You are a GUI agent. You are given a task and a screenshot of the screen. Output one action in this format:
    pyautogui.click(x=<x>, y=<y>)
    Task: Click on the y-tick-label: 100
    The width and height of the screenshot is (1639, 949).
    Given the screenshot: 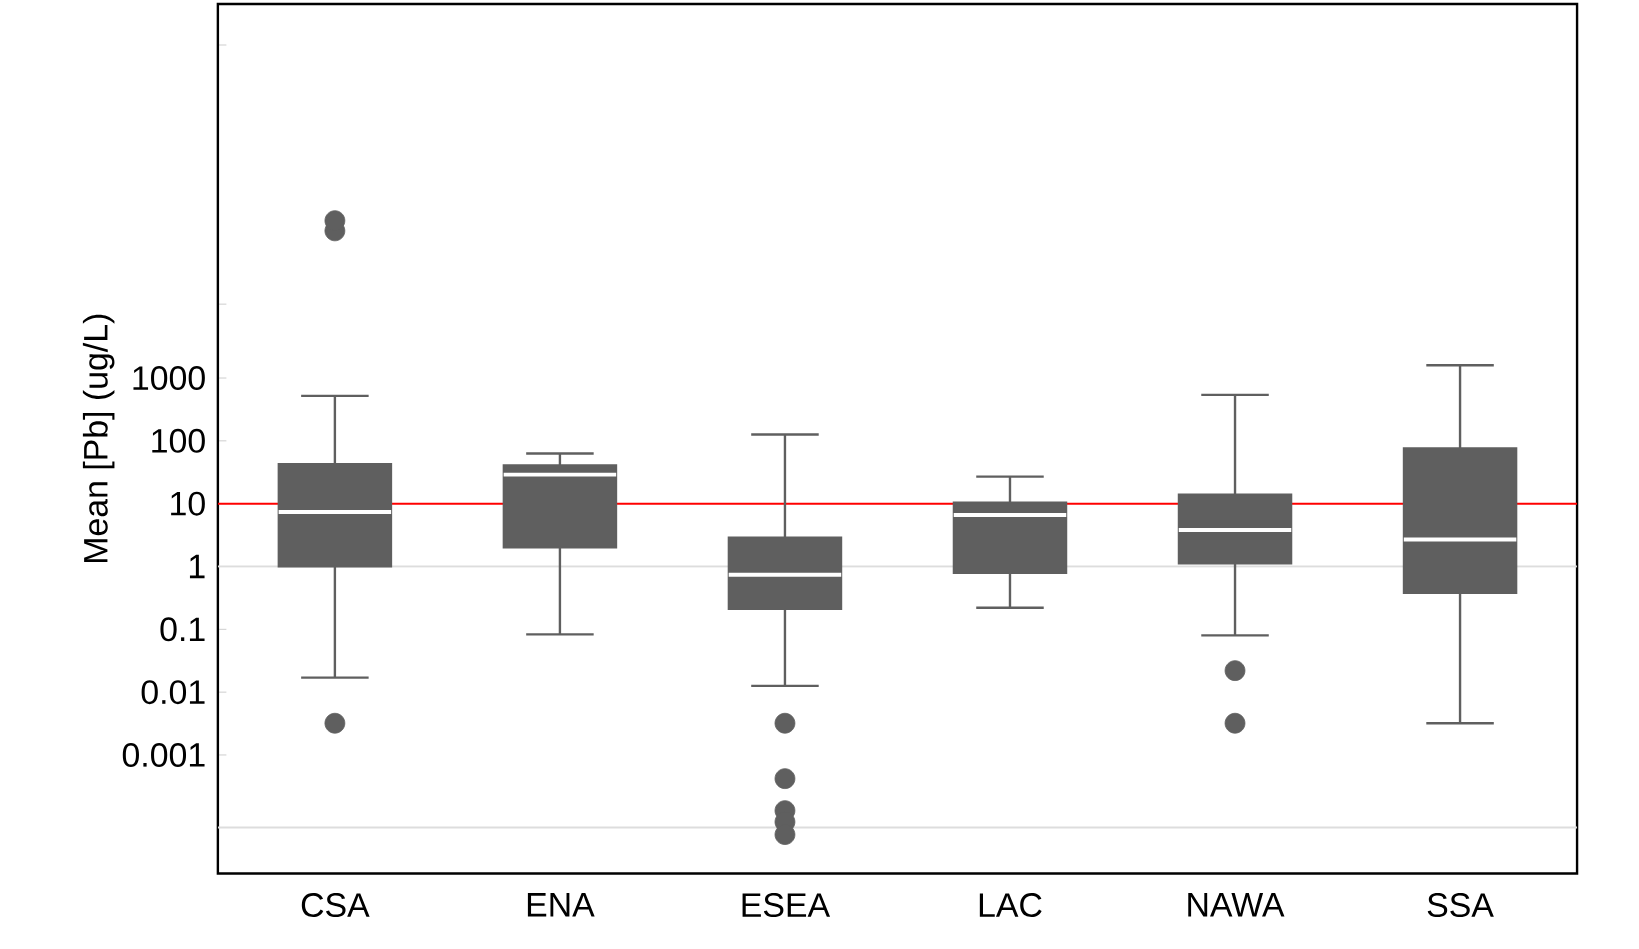 What is the action you would take?
    pyautogui.click(x=178, y=440)
    